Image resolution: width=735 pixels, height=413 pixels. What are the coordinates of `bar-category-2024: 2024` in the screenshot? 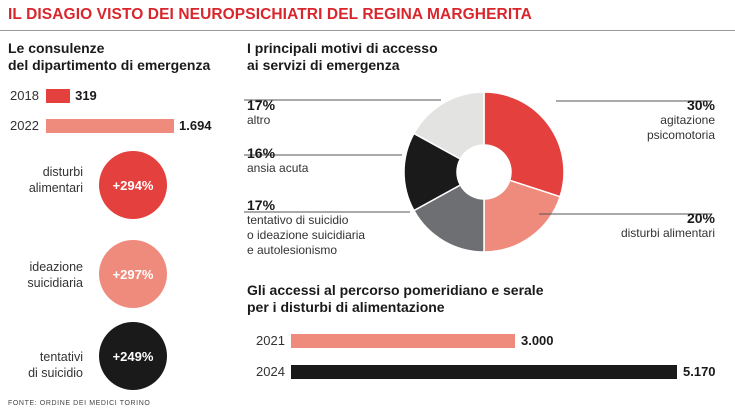 It's located at (270, 371).